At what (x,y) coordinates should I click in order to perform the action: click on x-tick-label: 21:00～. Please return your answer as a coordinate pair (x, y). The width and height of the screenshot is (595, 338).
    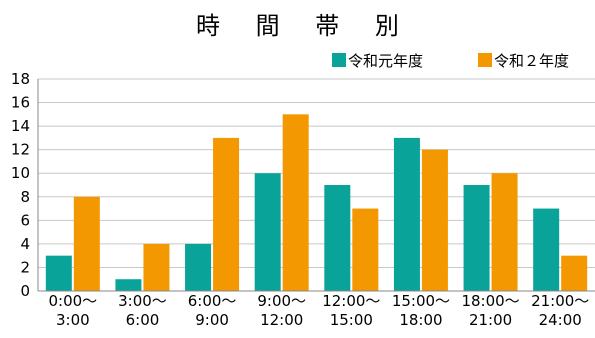
    Looking at the image, I should click on (560, 301).